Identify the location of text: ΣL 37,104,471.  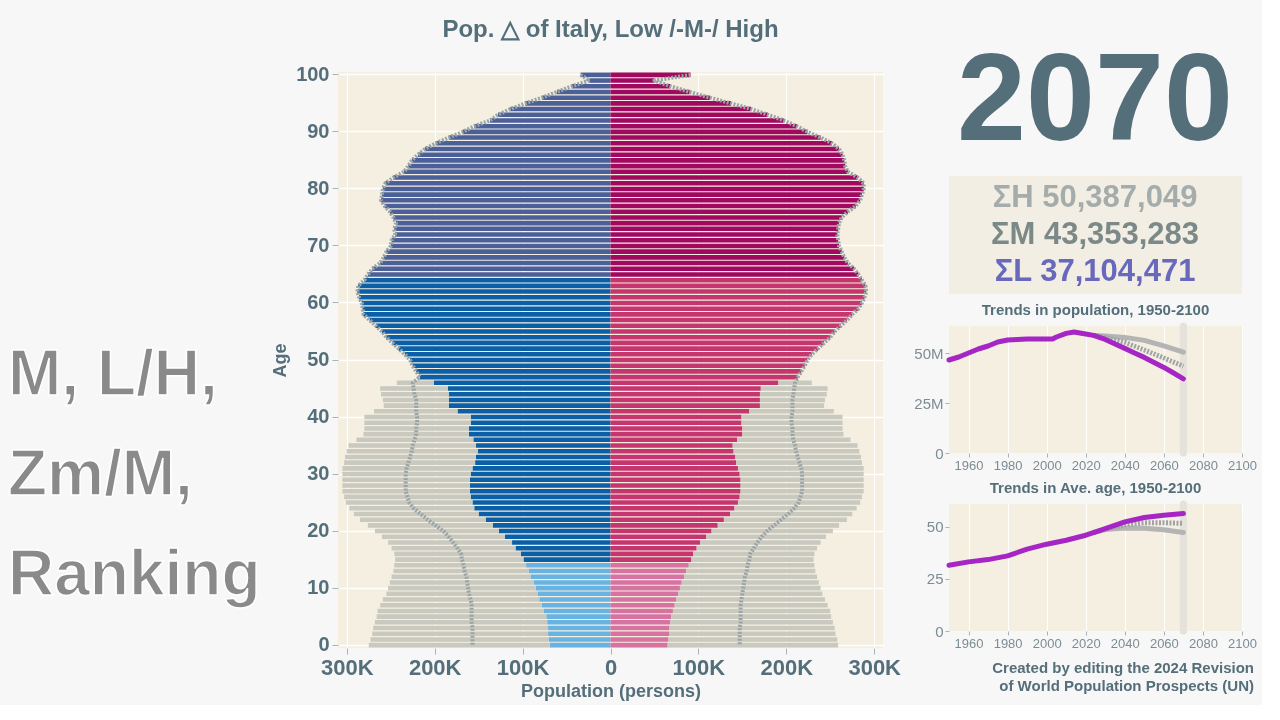
(1095, 270).